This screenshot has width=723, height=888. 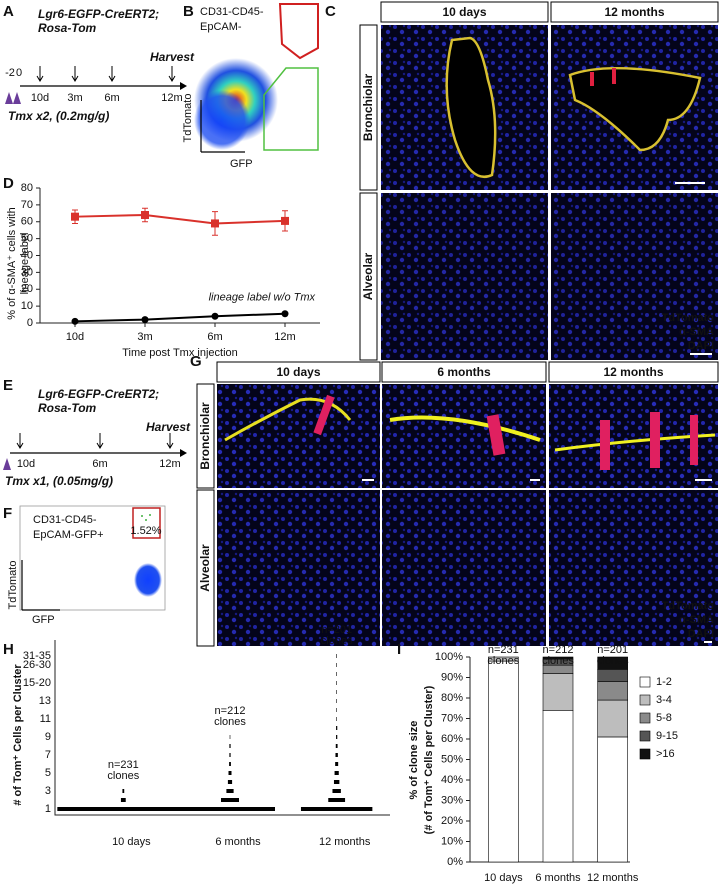 I want to click on legend-label: 5-8, so click(x=664, y=718).